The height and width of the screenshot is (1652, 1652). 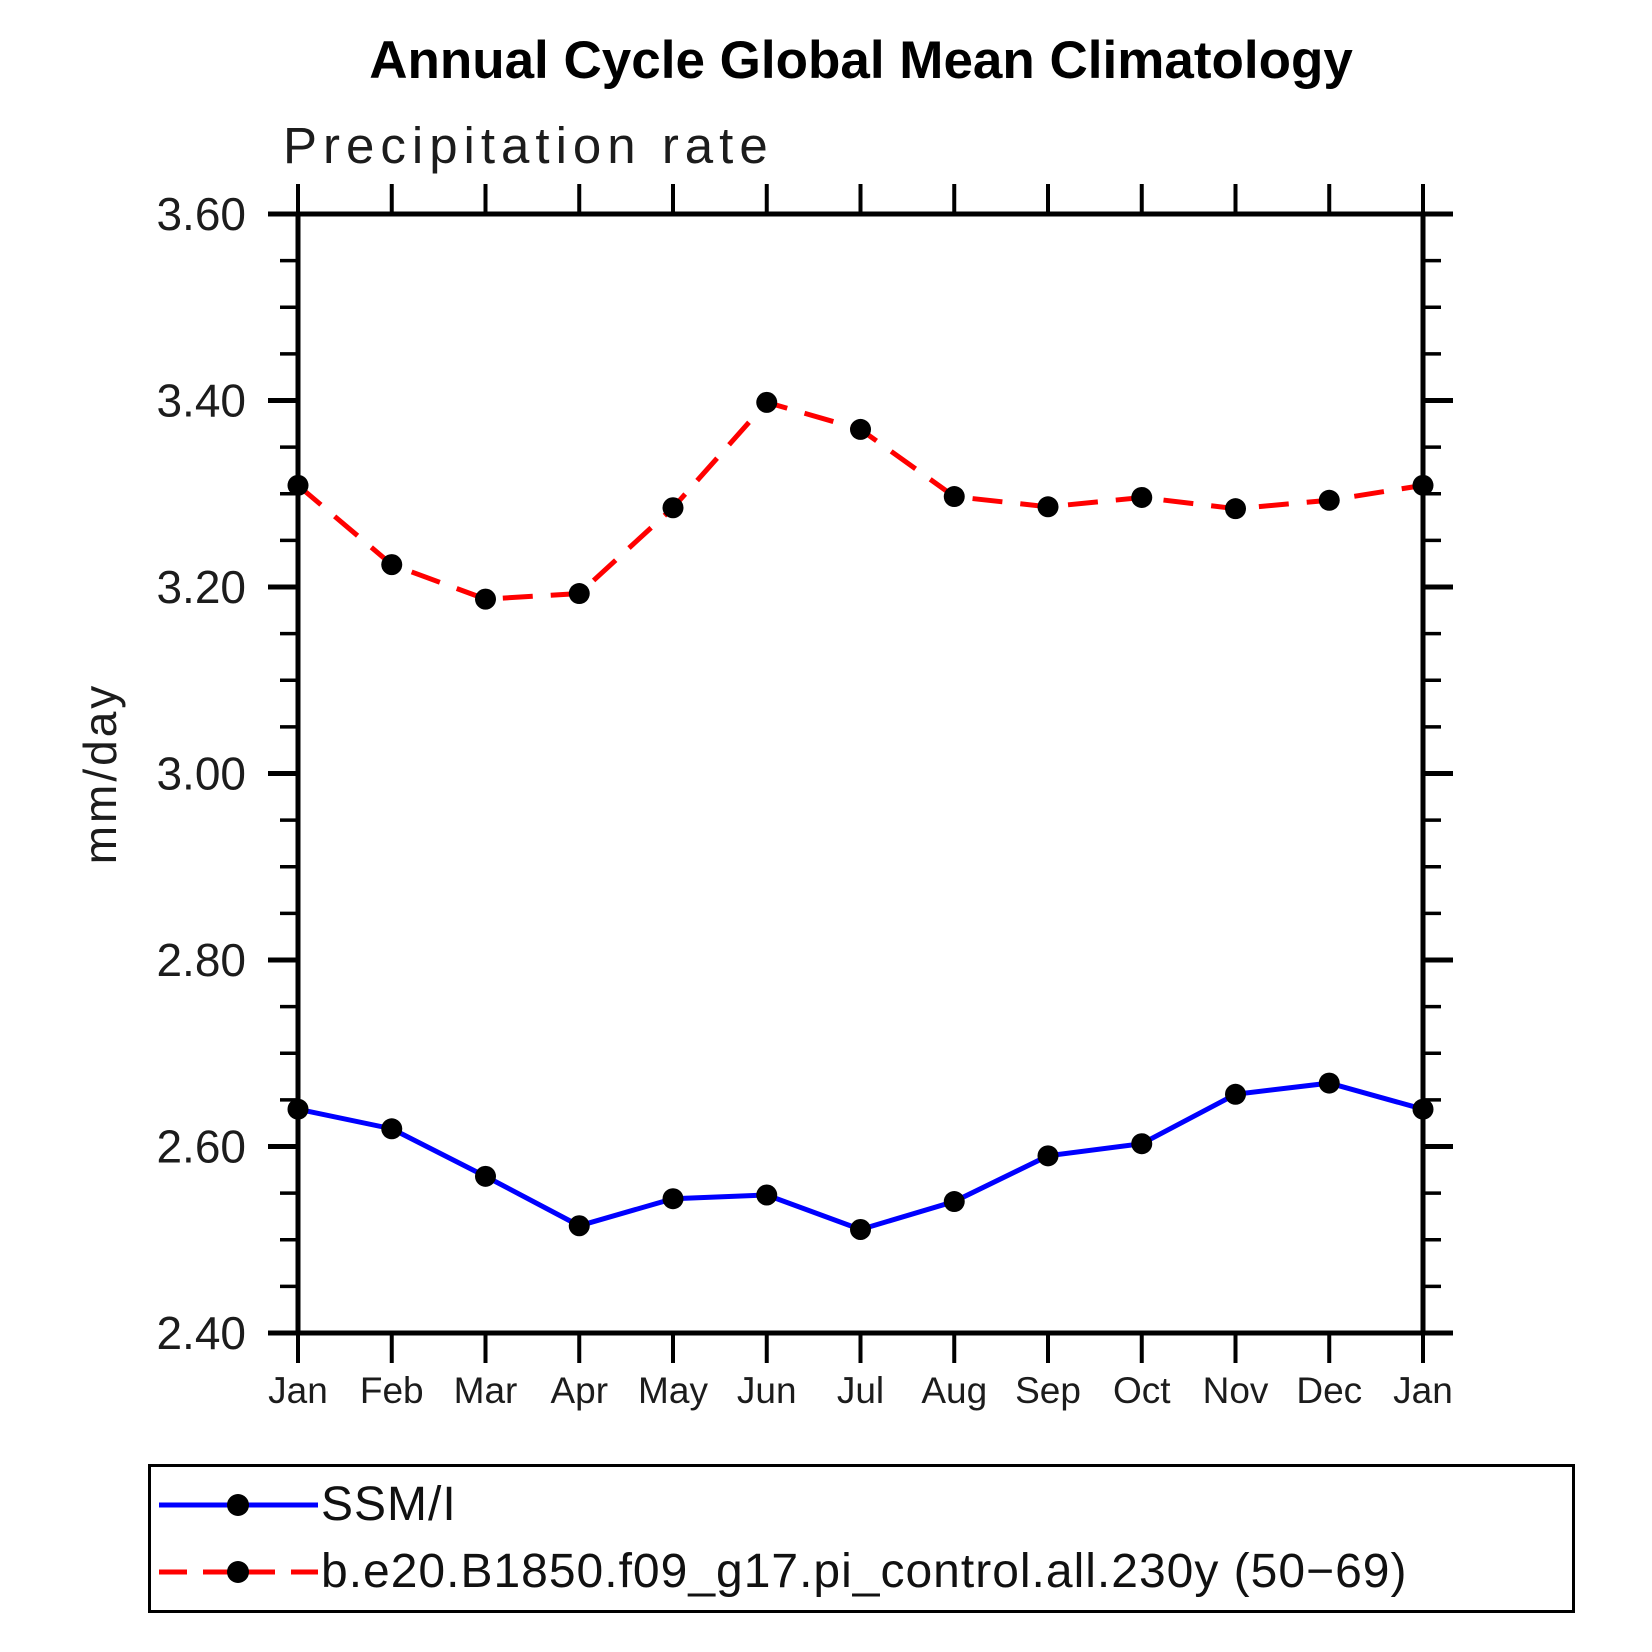 I want to click on y-tick-label: 3.40, so click(x=201, y=401).